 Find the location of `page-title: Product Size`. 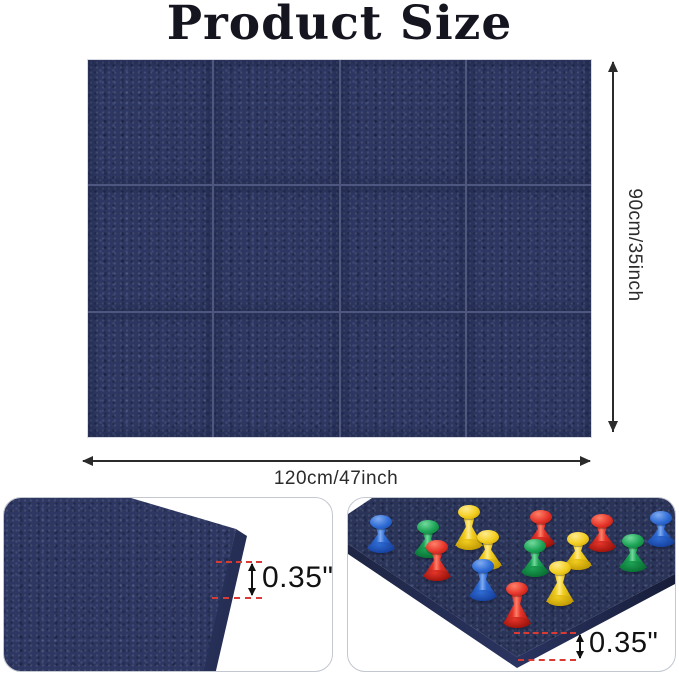

page-title: Product Size is located at coordinates (339, 25).